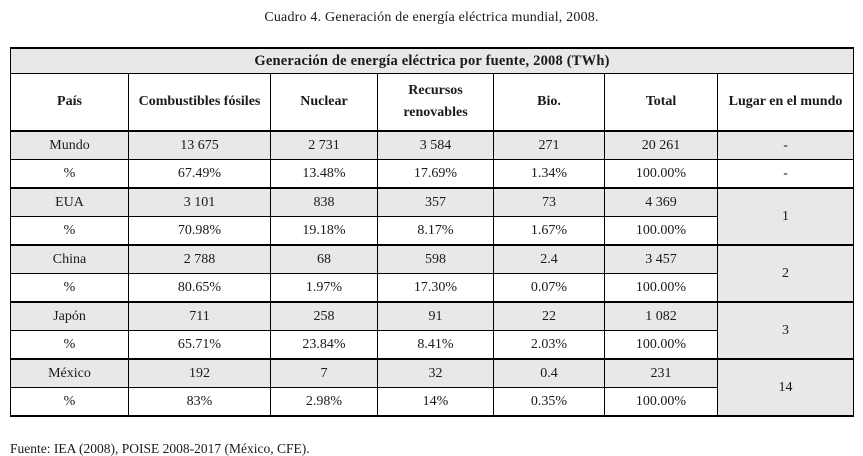 This screenshot has width=863, height=456. What do you see at coordinates (549, 174) in the screenshot?
I see `table-cell: 1.34%` at bounding box center [549, 174].